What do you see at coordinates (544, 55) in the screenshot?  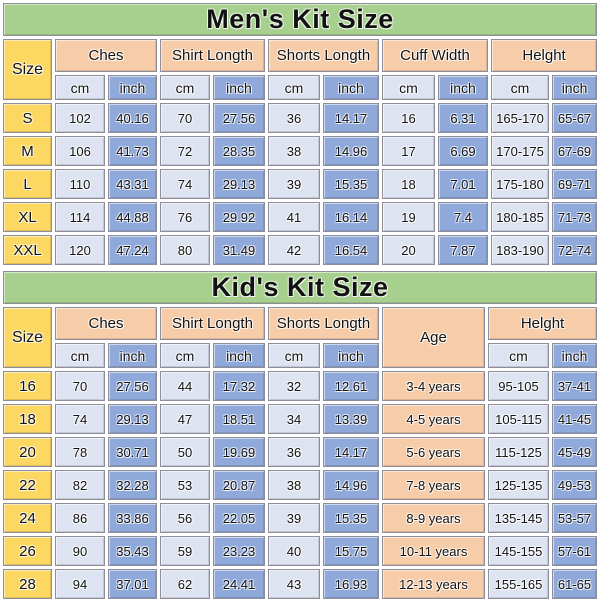 I see `mens-height-header: Helght` at bounding box center [544, 55].